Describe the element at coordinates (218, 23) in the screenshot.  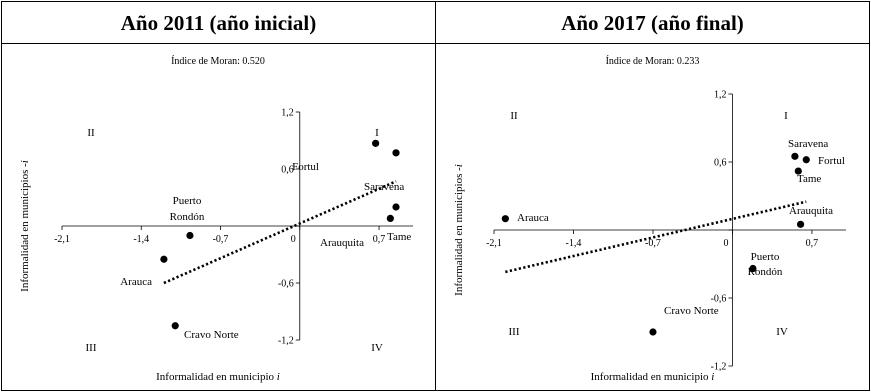
I see `panel-title: Año 2011 (año inicial)` at that location.